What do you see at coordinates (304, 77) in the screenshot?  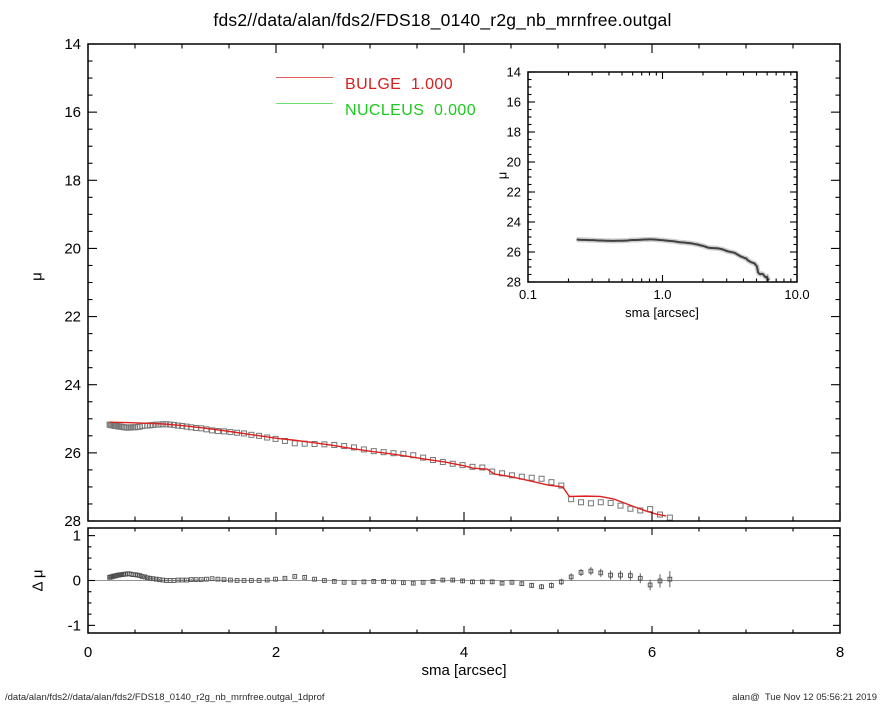 I see `legend-bulge-line-sample` at bounding box center [304, 77].